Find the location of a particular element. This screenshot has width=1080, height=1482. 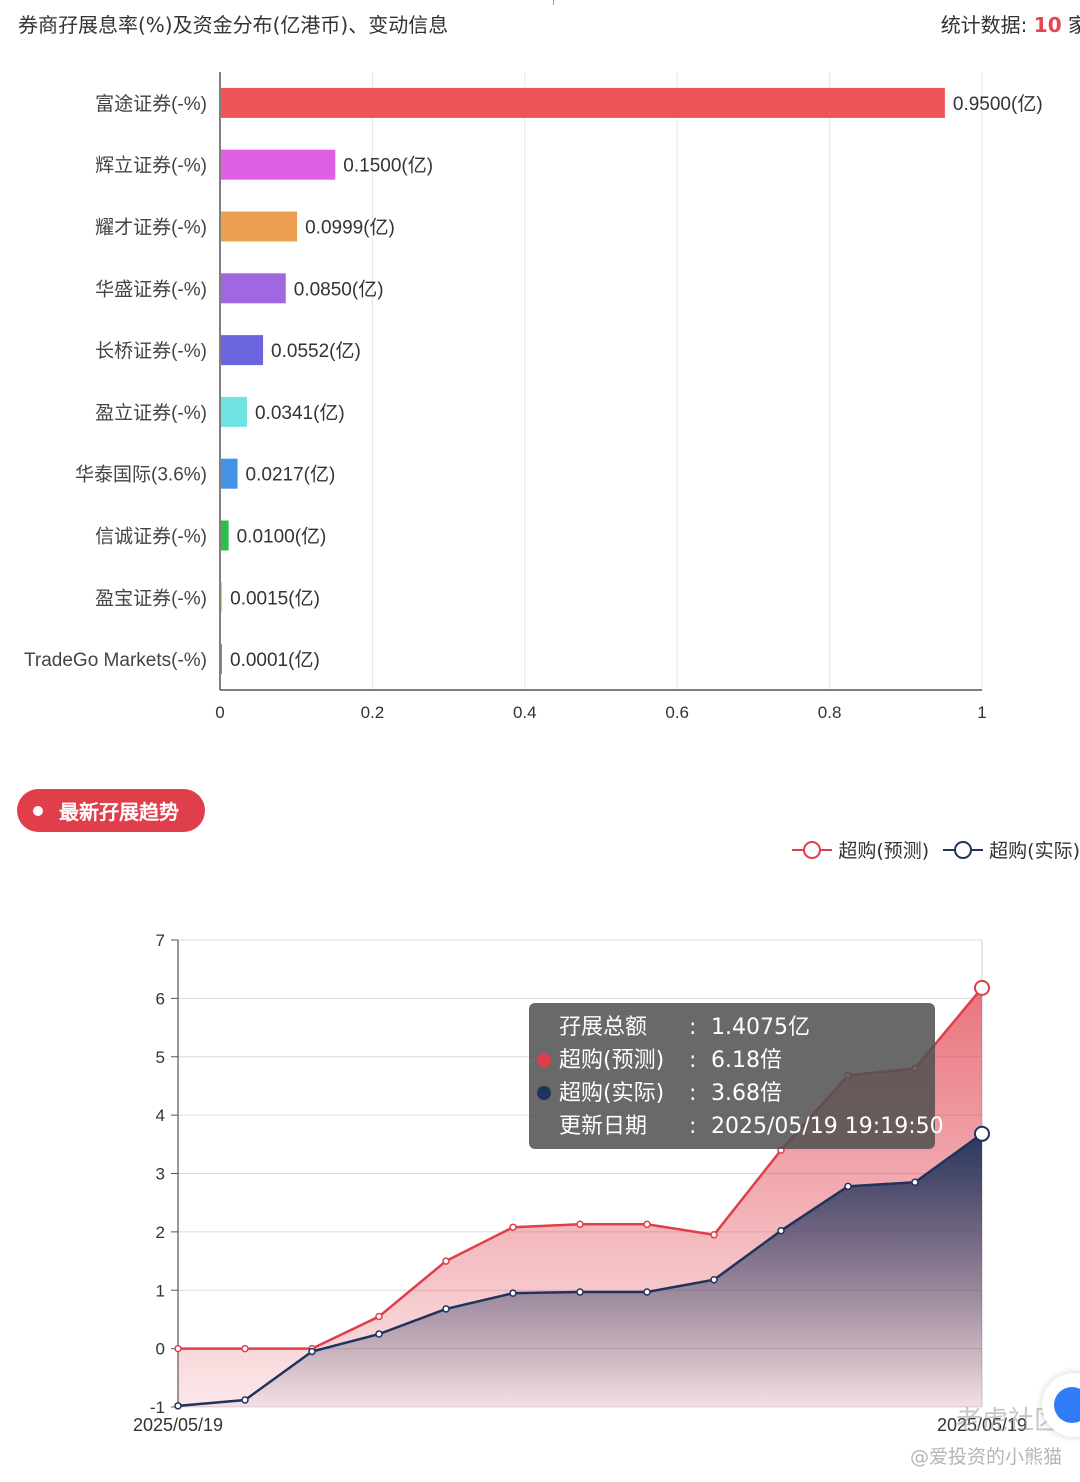

tooltip-label-forecast: 超购(预测) is located at coordinates (612, 1060).